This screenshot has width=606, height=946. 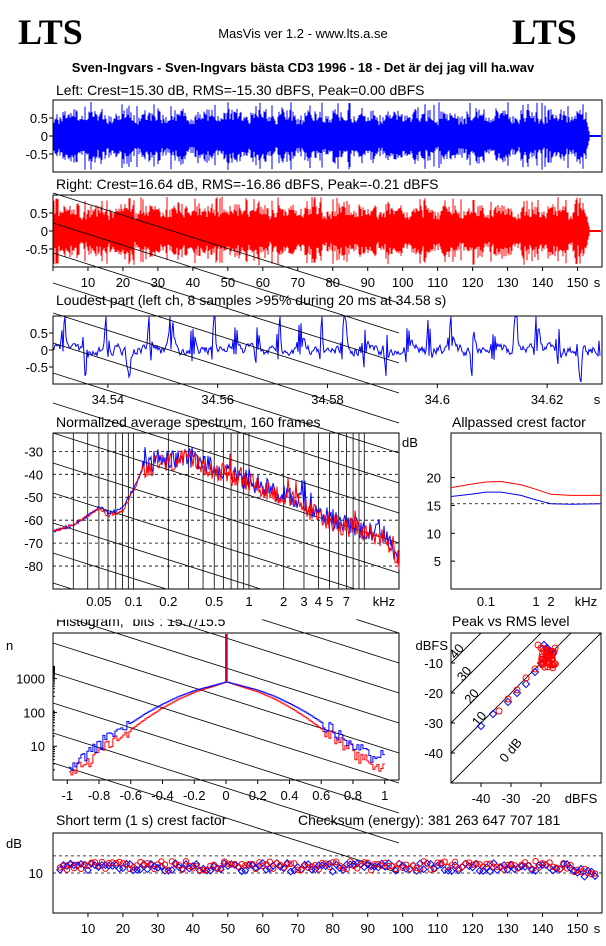 I want to click on loudest-ytick: 0.5, so click(x=39, y=333).